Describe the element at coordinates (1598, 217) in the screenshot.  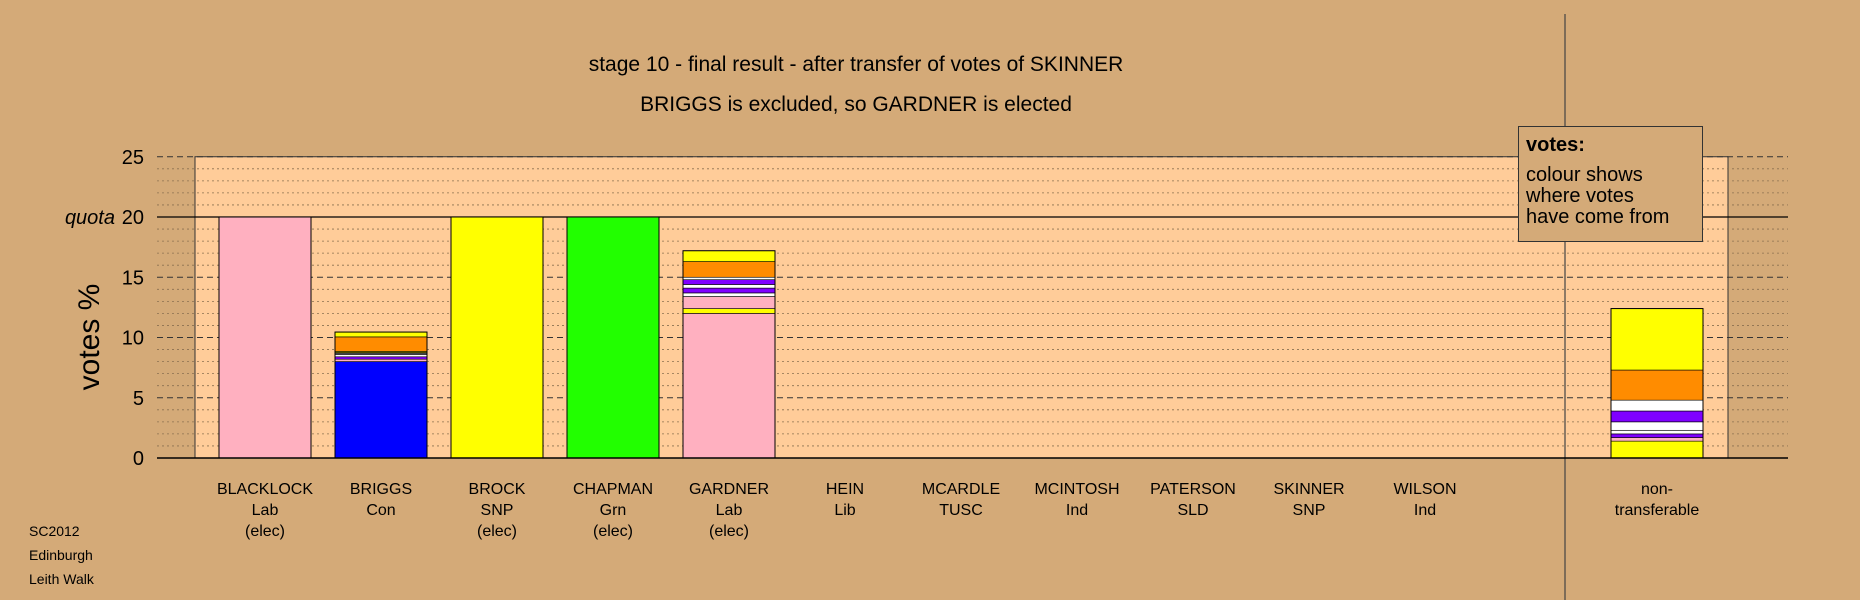
I see `legend-line: have come from` at that location.